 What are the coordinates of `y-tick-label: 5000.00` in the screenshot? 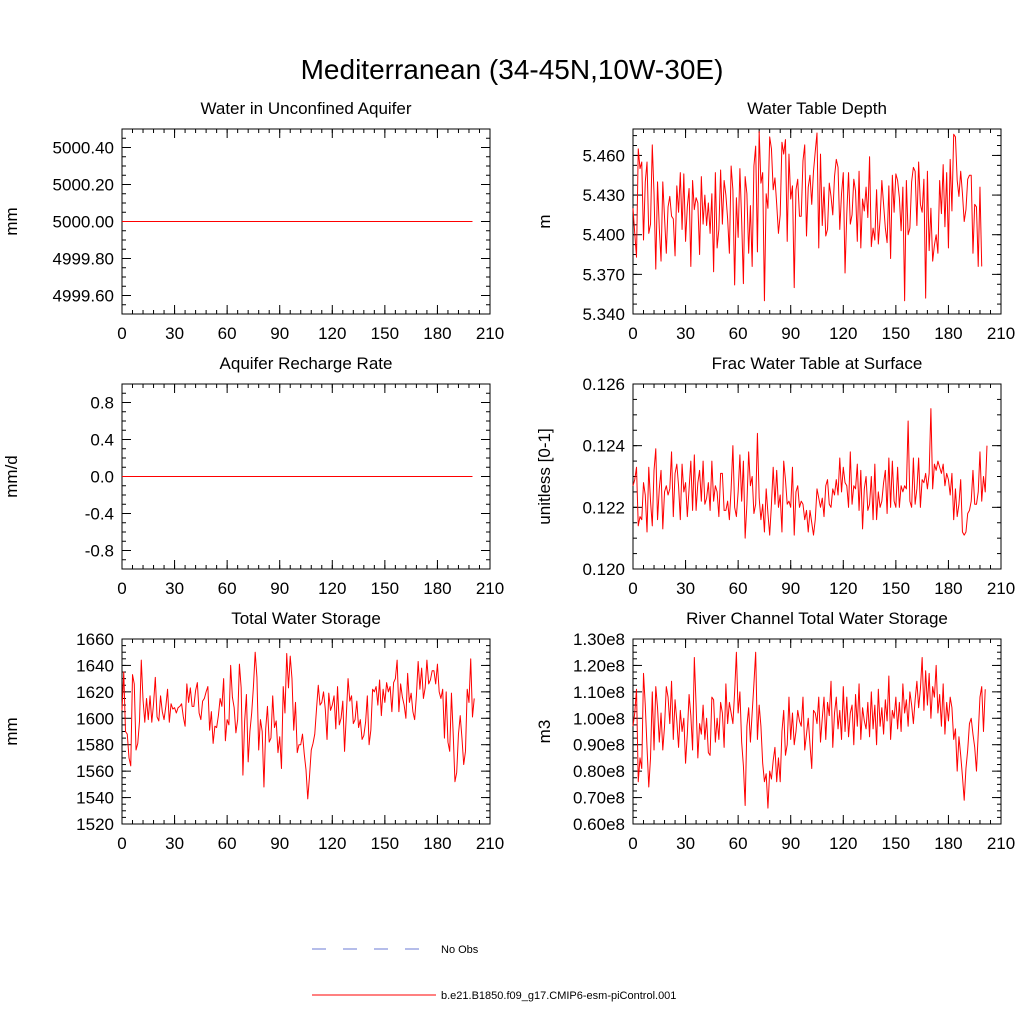 It's located at (83, 222).